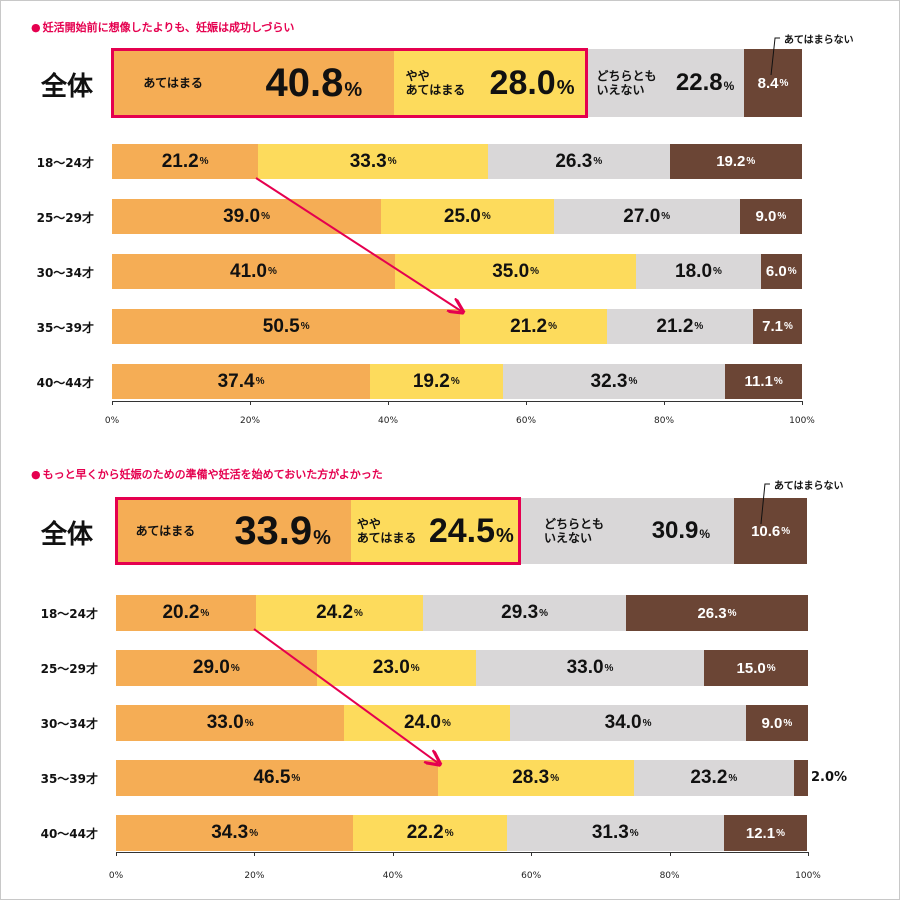  I want to click on bar-segment: 25.0%, so click(467, 216).